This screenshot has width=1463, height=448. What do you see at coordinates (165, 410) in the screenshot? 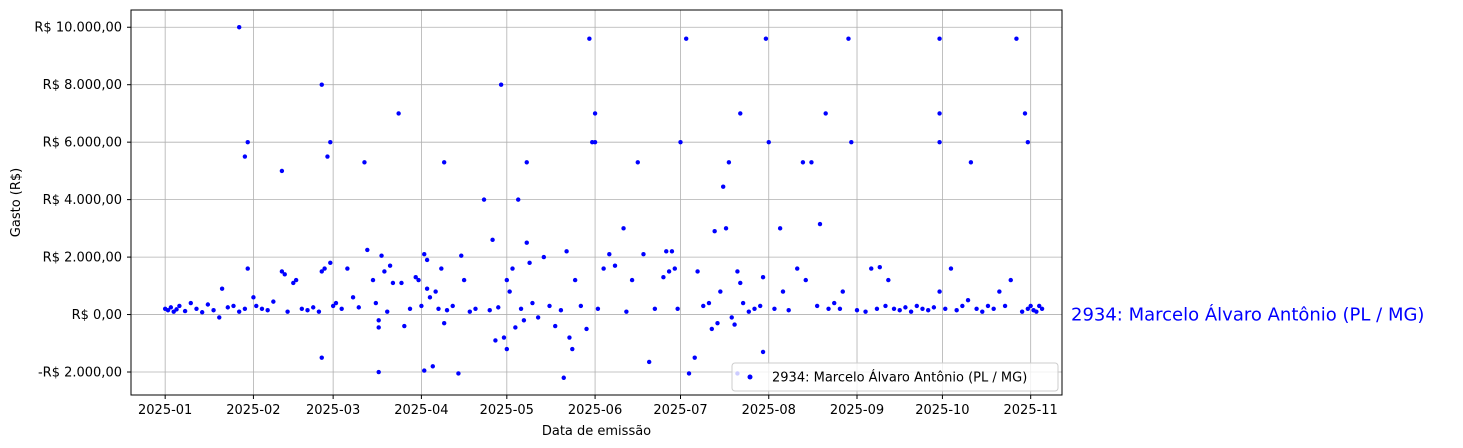
I see `x-tick-label: 2025-01` at bounding box center [165, 410].